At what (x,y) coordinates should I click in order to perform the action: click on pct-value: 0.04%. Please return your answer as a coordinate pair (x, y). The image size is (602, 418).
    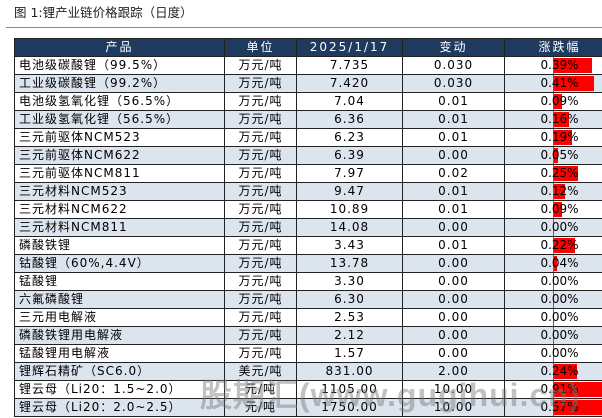
    Looking at the image, I should click on (559, 263).